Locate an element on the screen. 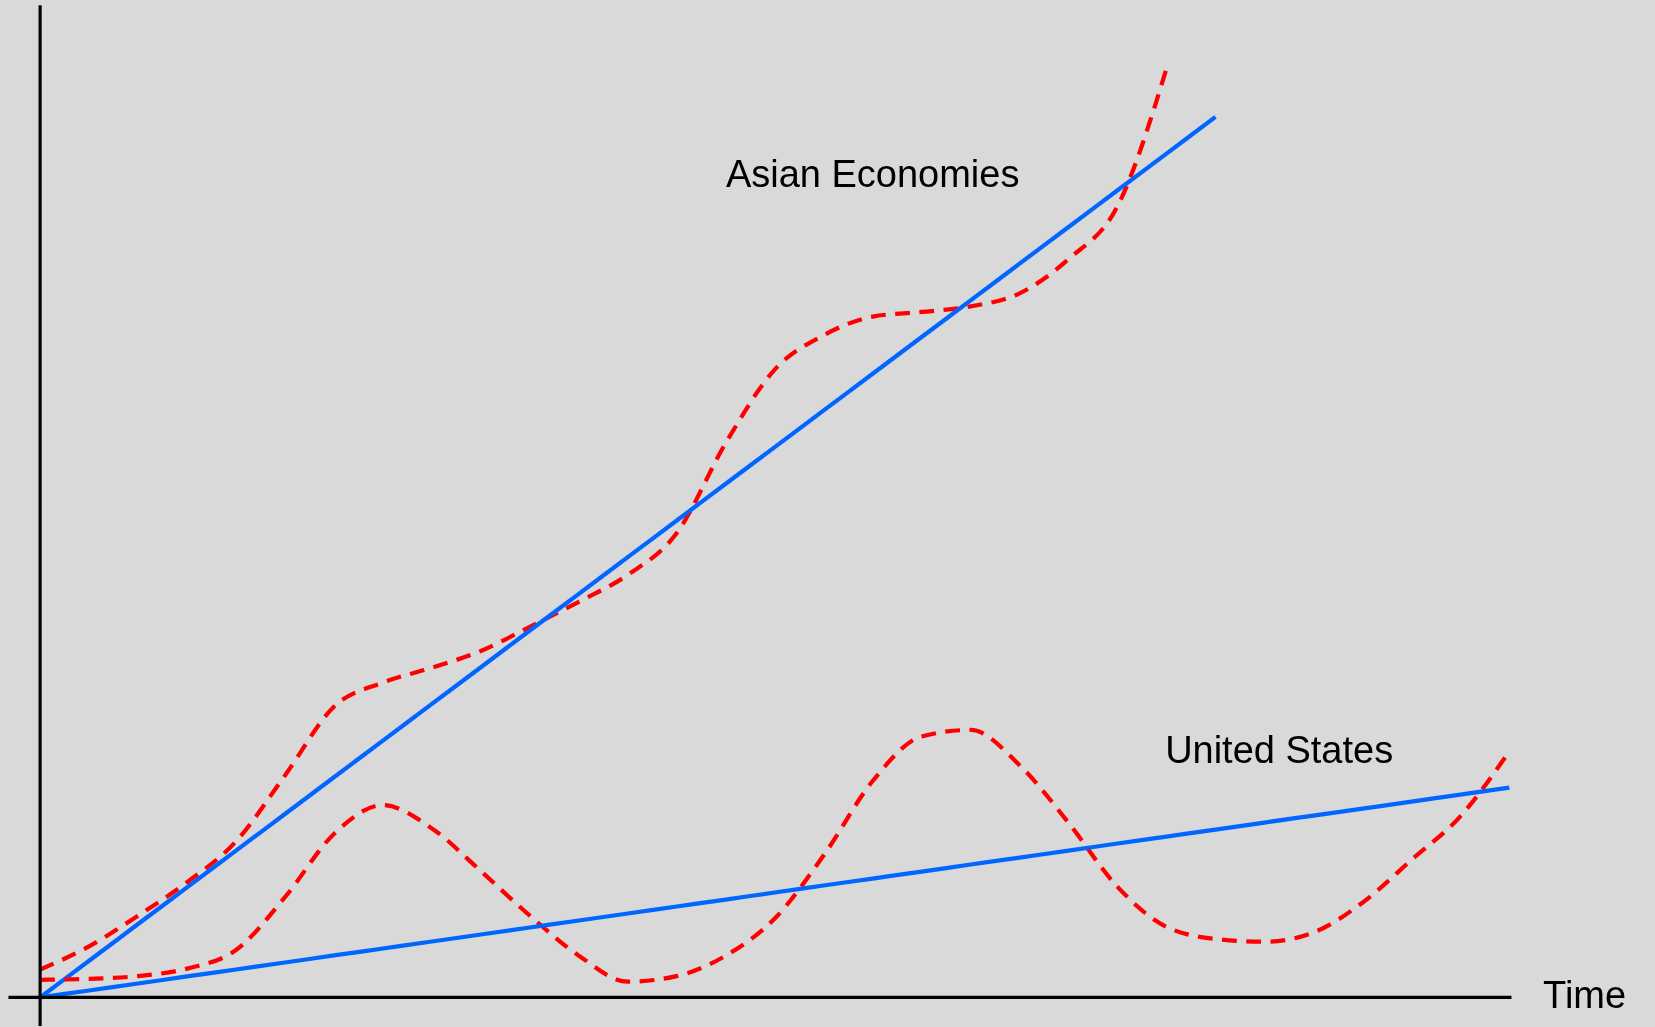  text: Asian Economies is located at coordinates (872, 173).